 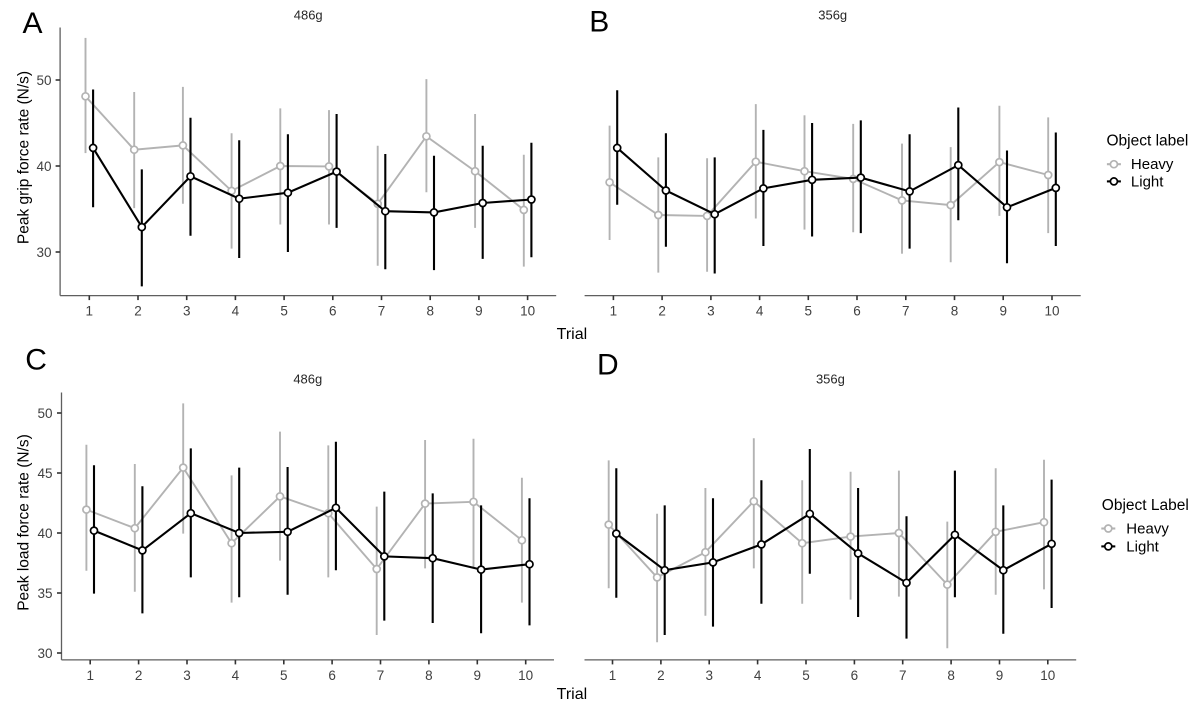 I want to click on svg-text: D, so click(x=608, y=365).